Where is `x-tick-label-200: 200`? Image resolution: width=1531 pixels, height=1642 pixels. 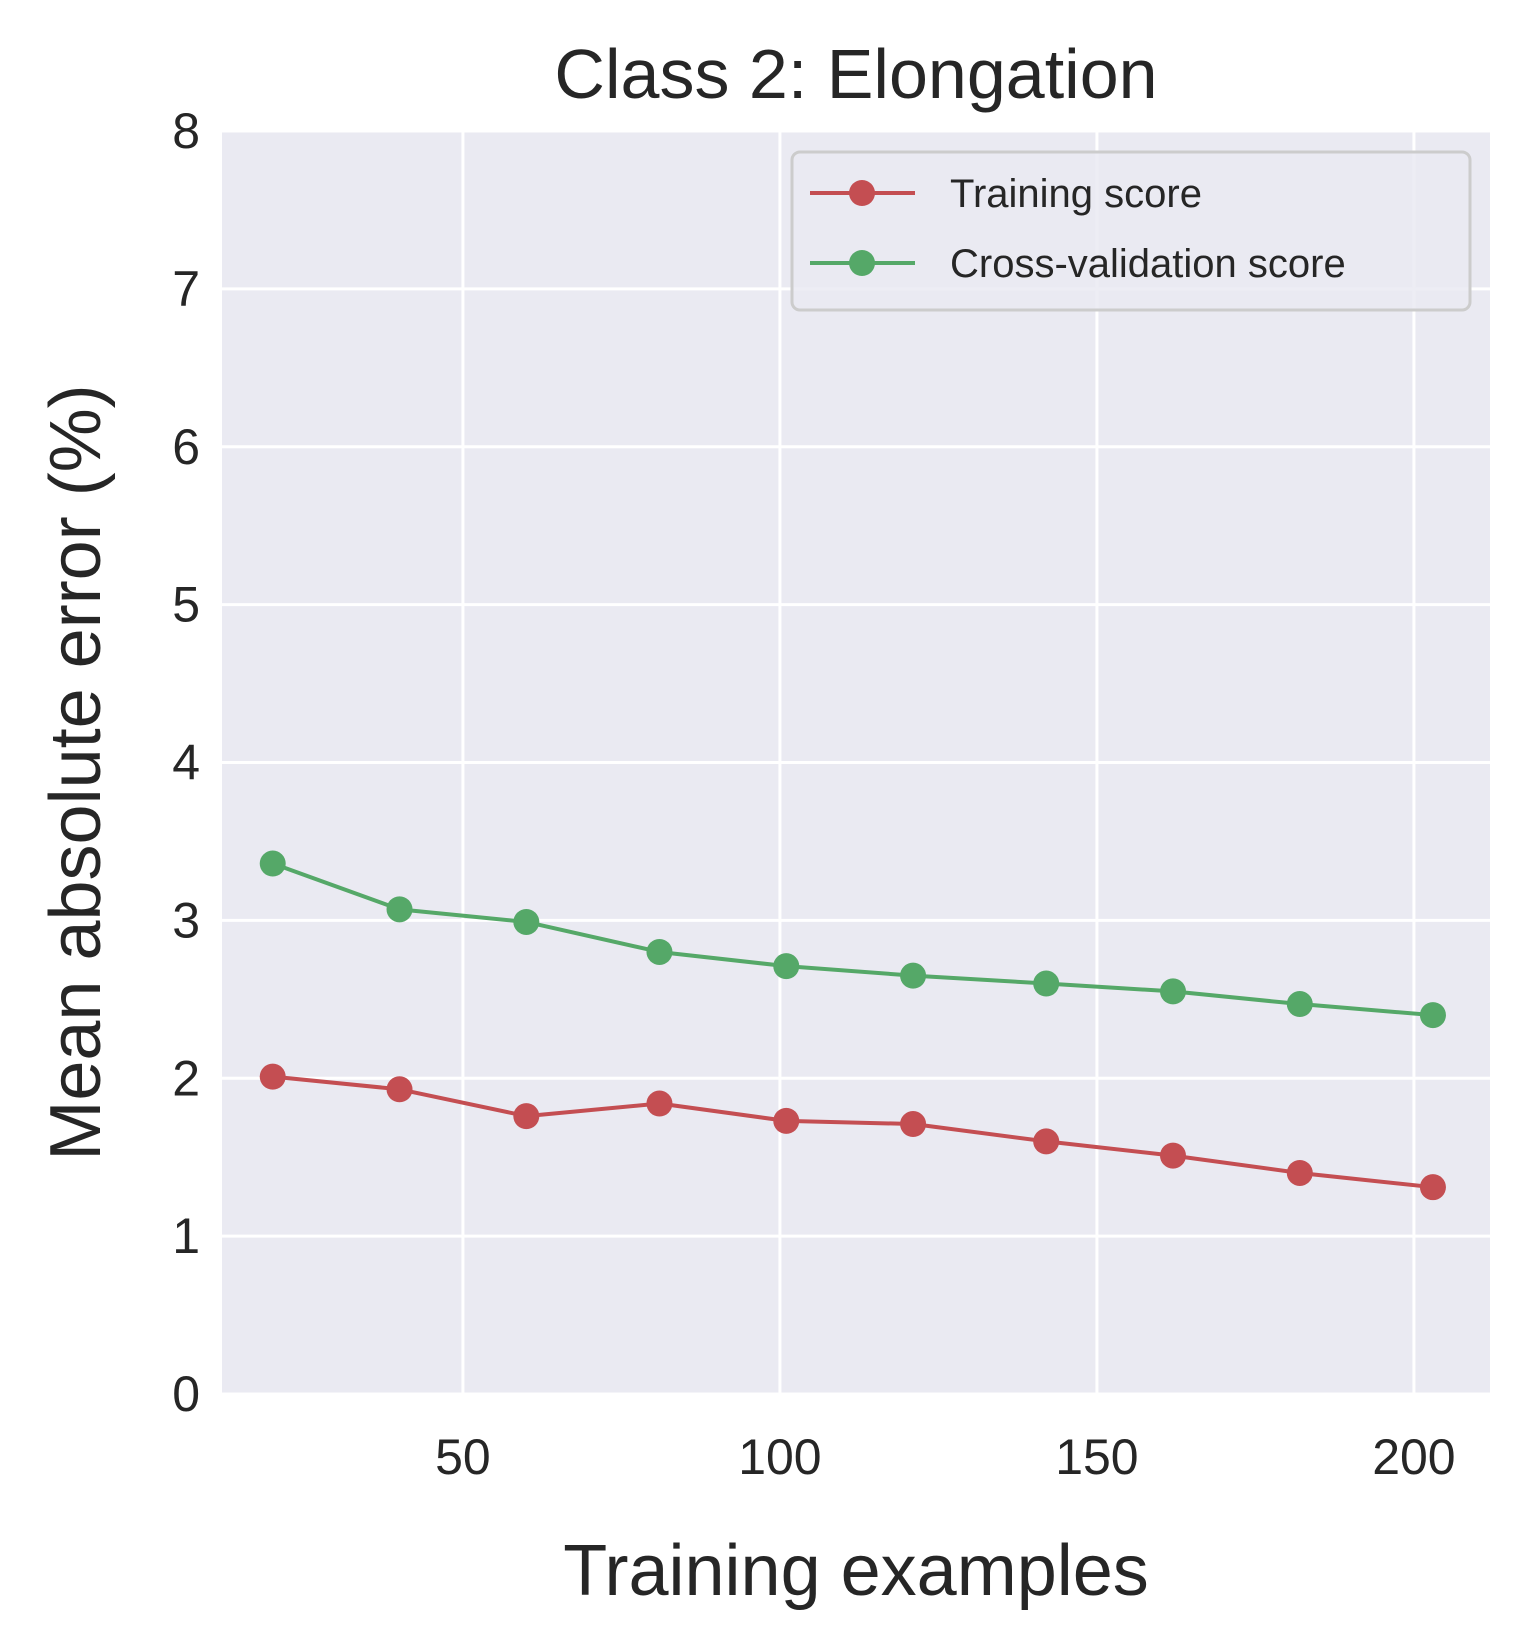
x-tick-label-200: 200 is located at coordinates (1413, 1457).